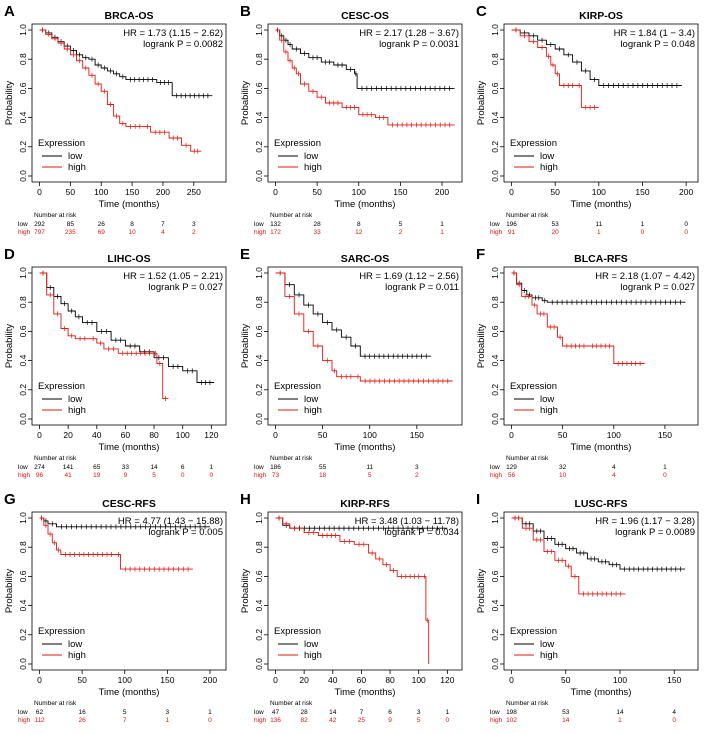  Describe the element at coordinates (598, 224) in the screenshot. I see `risk-count-low: 11` at that location.